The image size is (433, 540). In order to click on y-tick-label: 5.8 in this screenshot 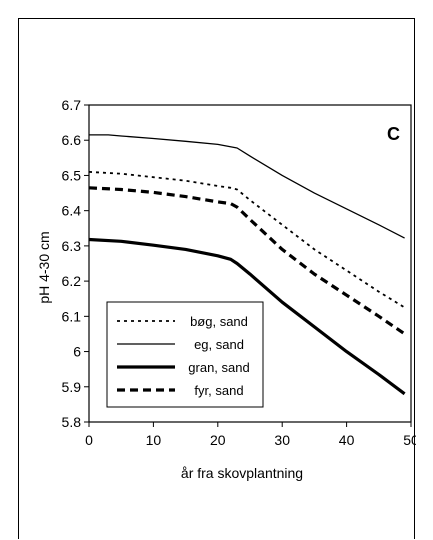, I will do `click(72, 422)`.